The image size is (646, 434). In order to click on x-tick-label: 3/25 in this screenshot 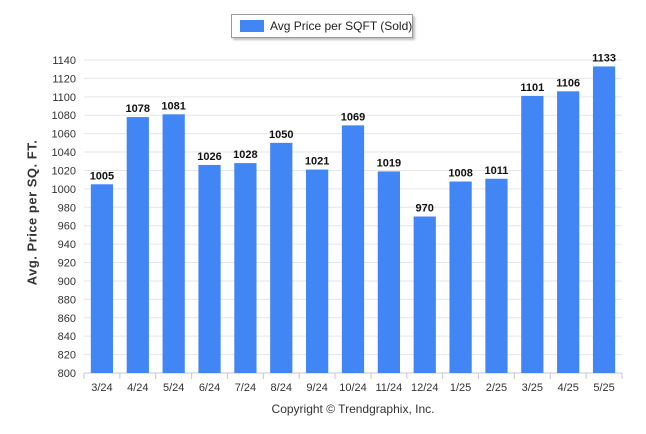, I will do `click(532, 388)`.